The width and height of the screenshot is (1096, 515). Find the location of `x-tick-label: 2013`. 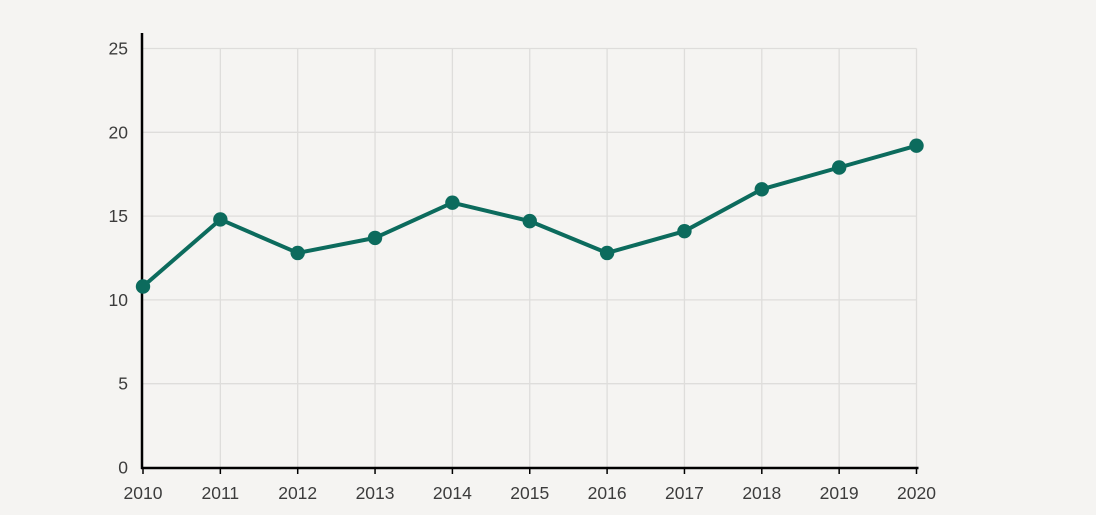

x-tick-label: 2013 is located at coordinates (375, 493).